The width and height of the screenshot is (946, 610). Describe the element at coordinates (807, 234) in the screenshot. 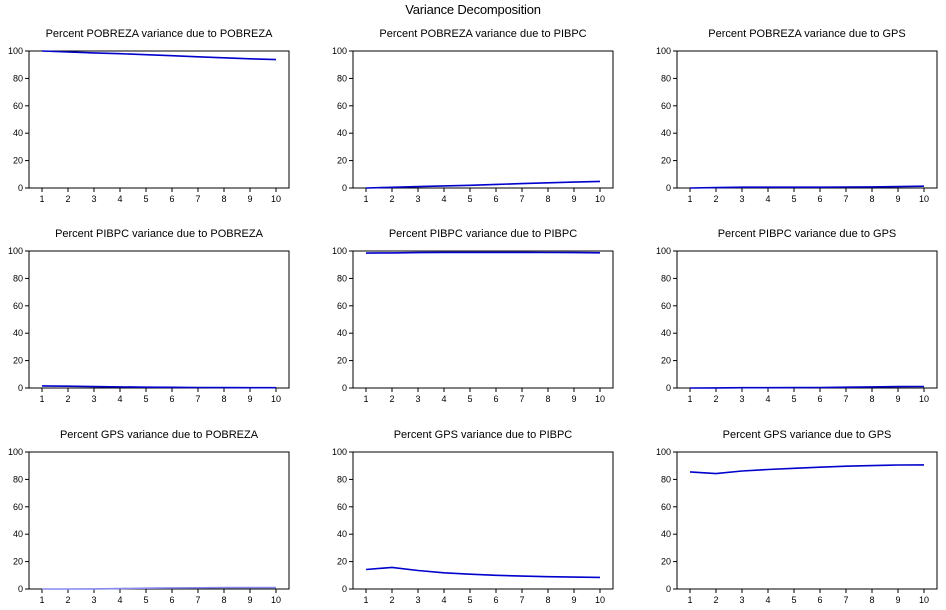

I see `panel-title: Percent PIBPC variance due to GPS` at that location.